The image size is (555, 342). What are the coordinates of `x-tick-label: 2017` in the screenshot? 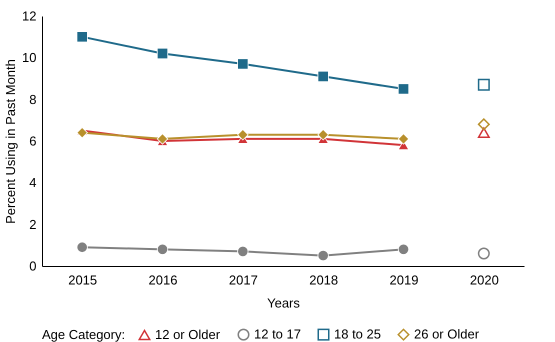 It's located at (243, 280).